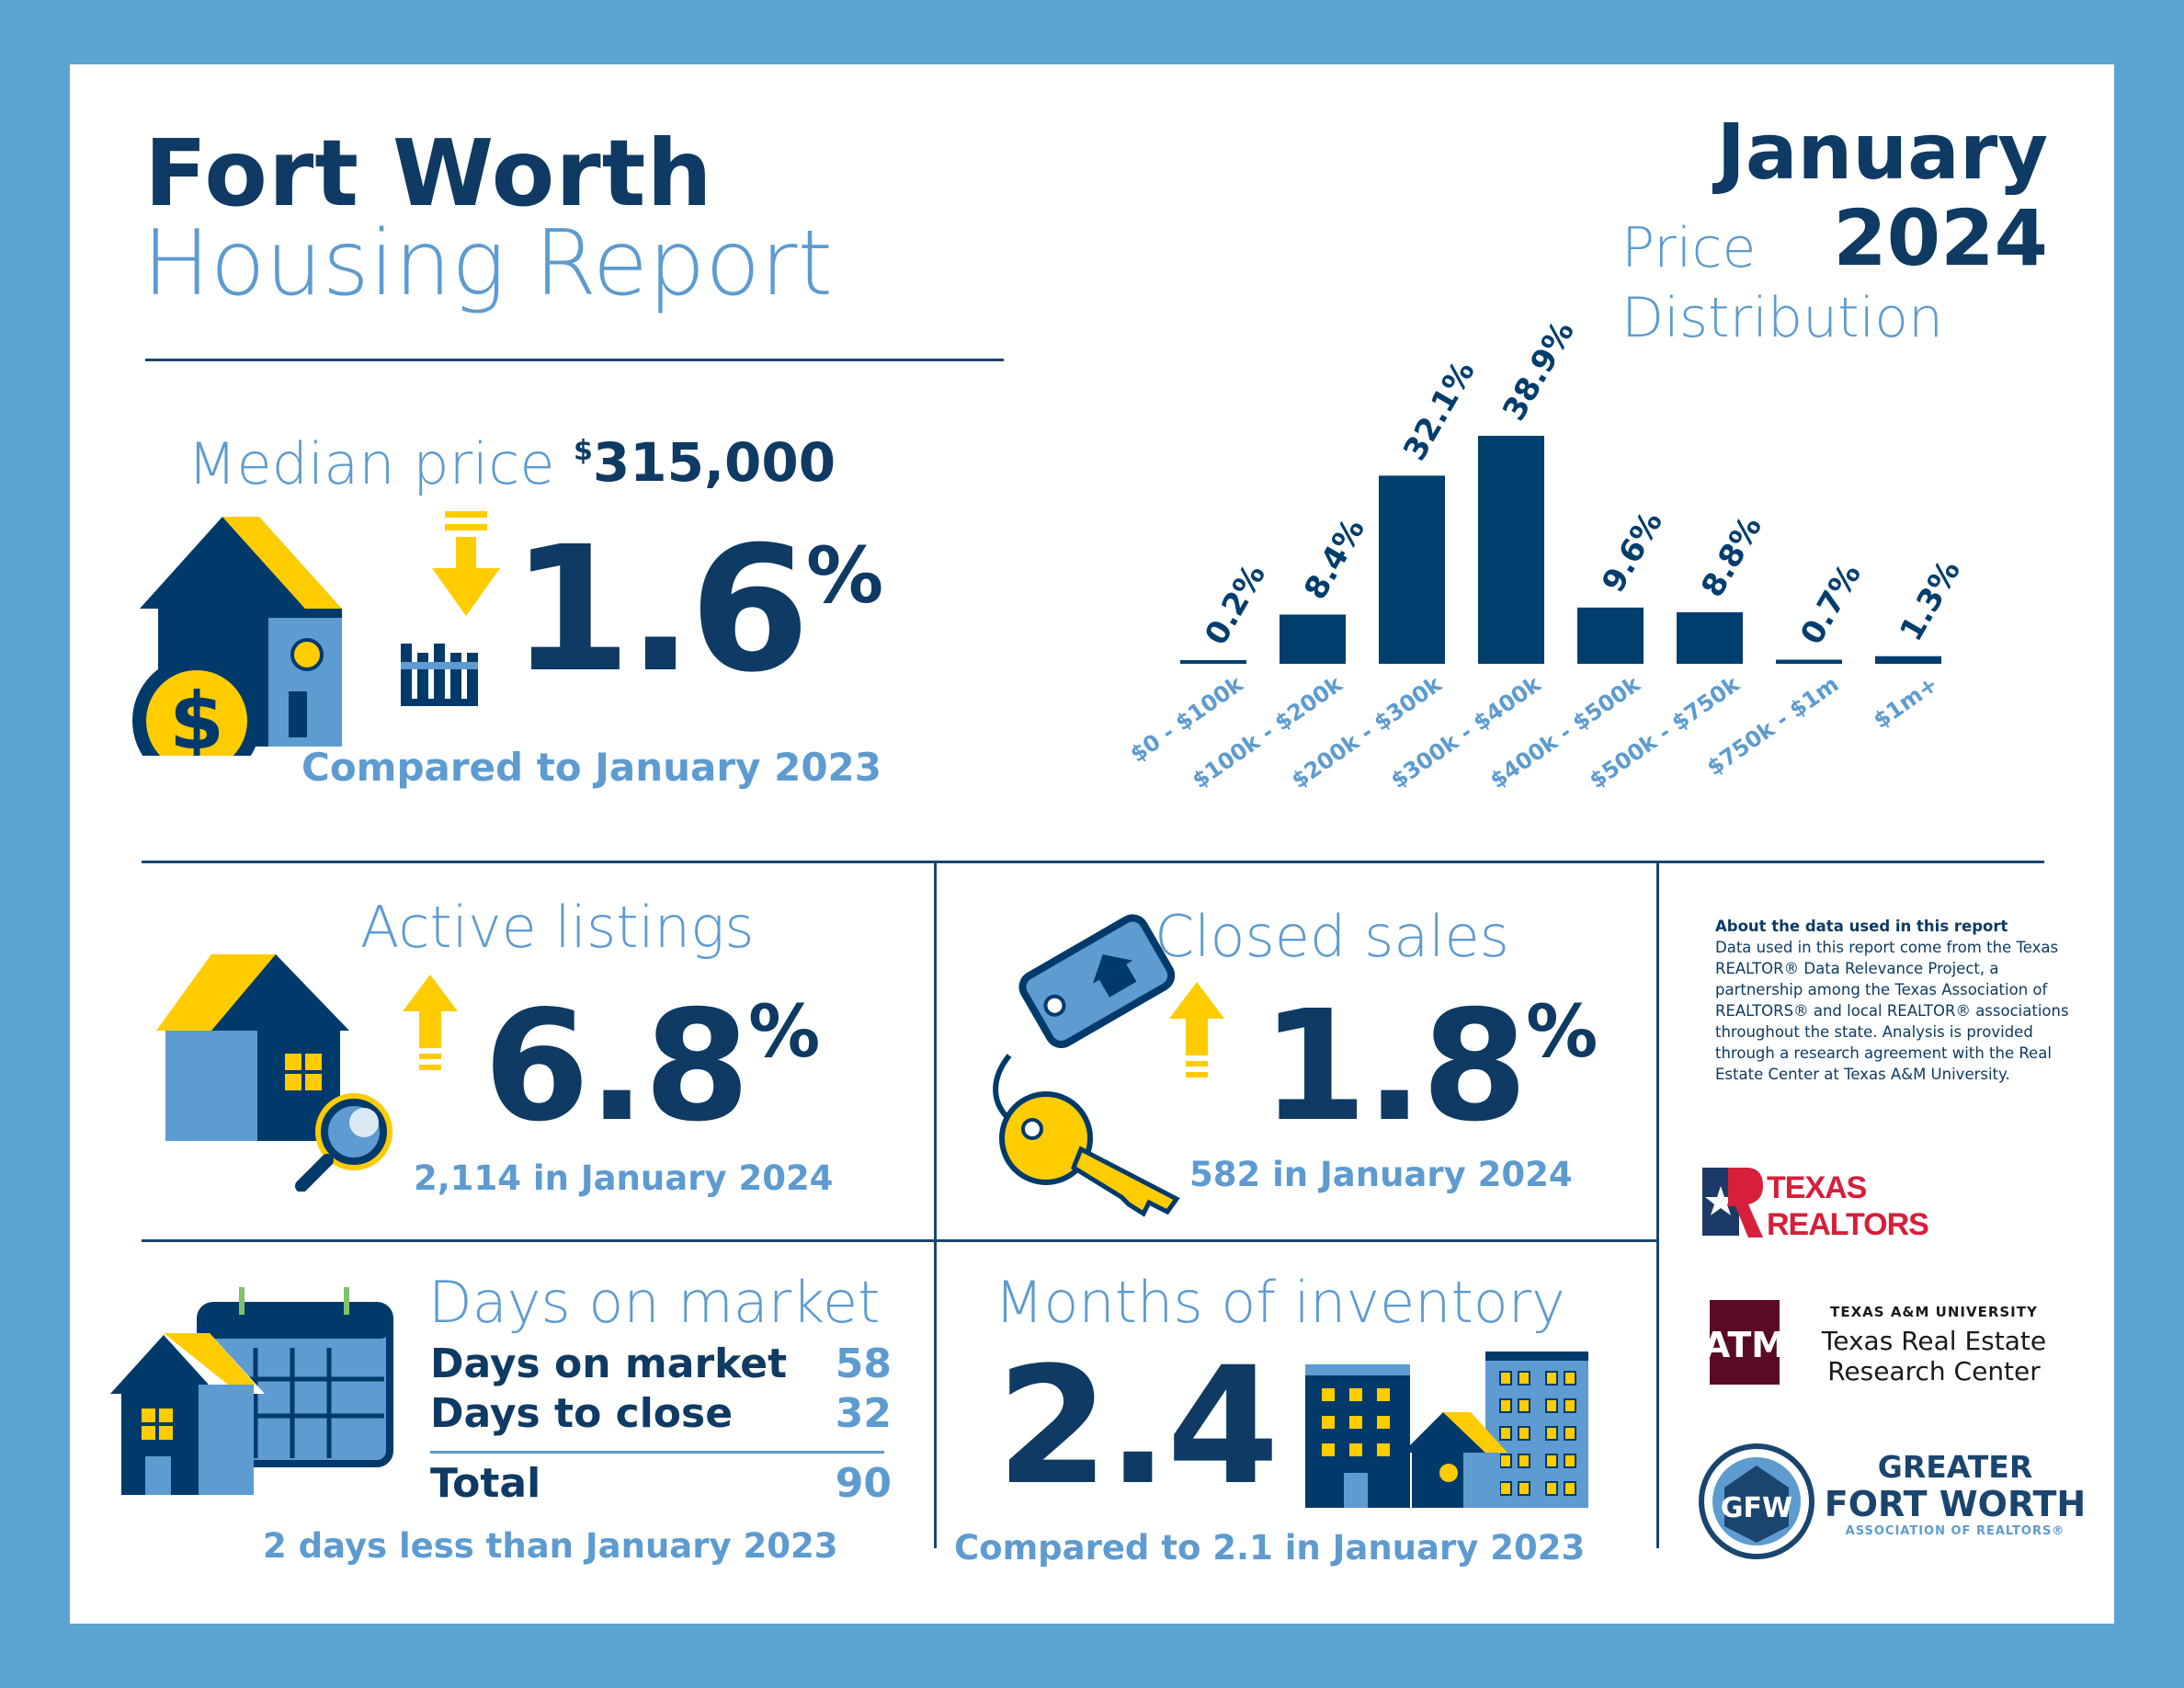 This screenshot has width=2184, height=1688. Describe the element at coordinates (1782, 283) in the screenshot. I see `price-distribution-title: Price Distribution` at that location.